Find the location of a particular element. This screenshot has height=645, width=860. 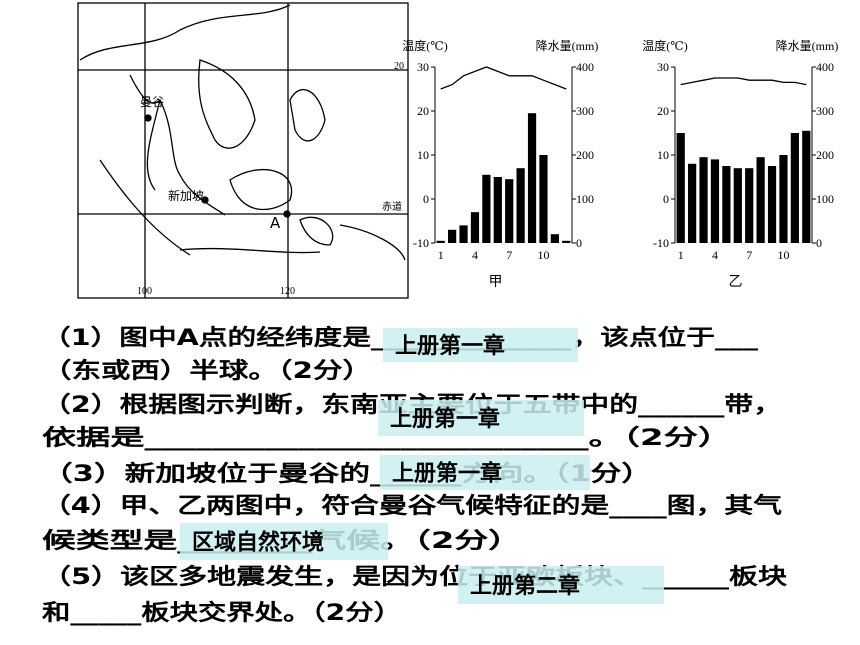

answer-overlay-label: 区域自然环境 is located at coordinates (258, 543).